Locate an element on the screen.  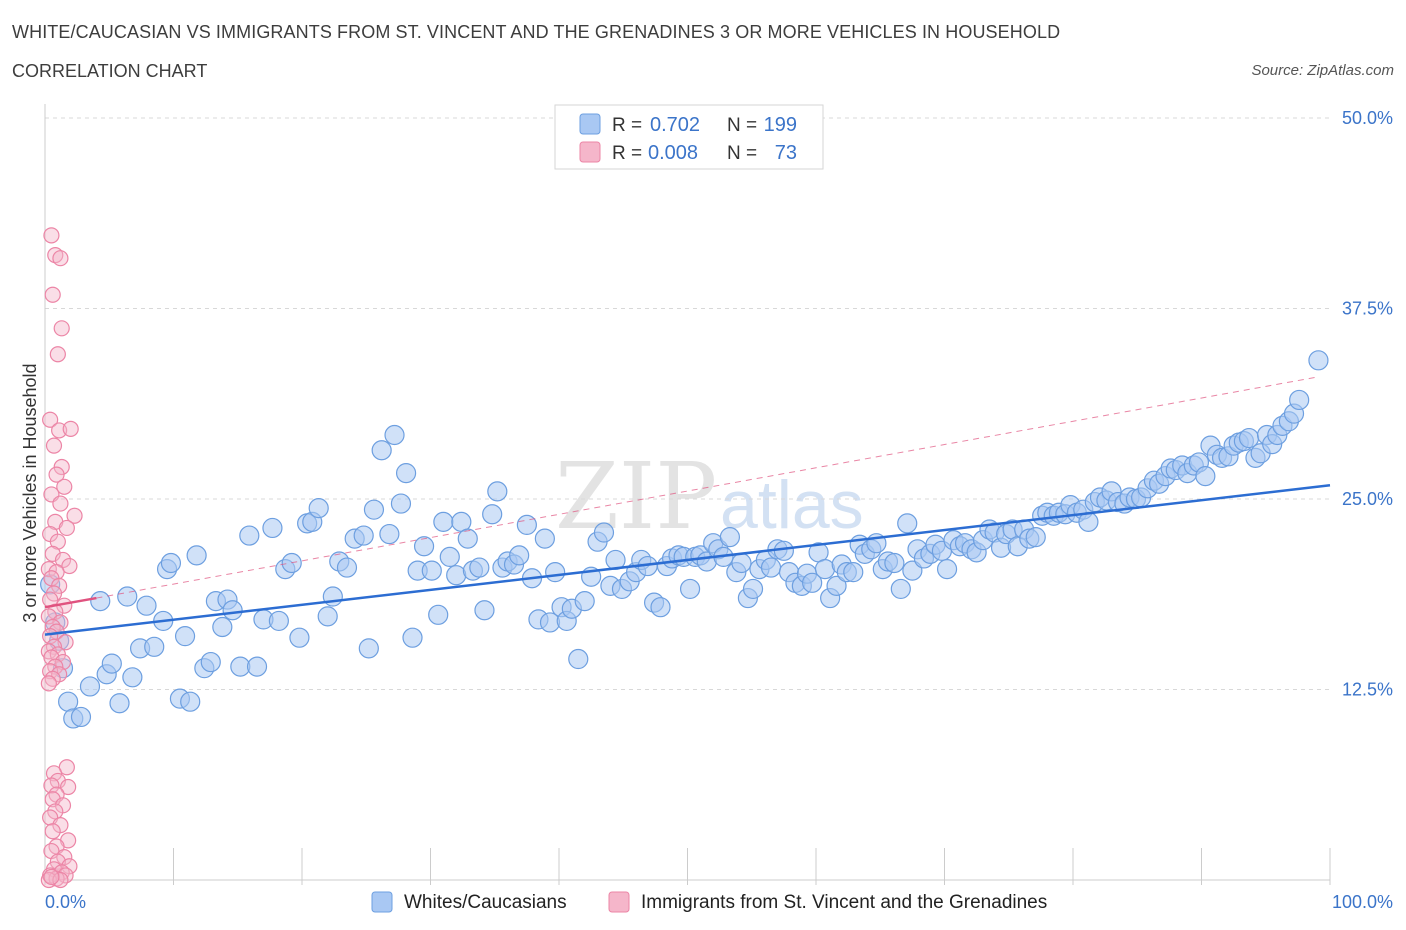
legend-swatch-pink is located at coordinates (590, 152).